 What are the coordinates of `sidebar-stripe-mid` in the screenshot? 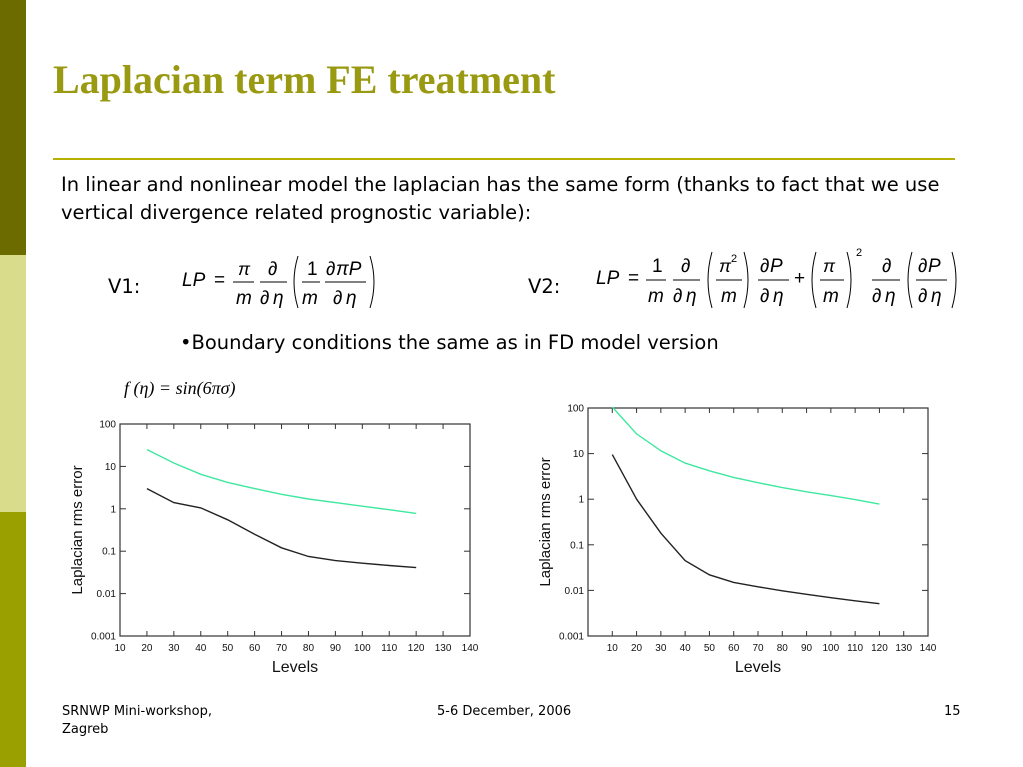 It's located at (13, 639).